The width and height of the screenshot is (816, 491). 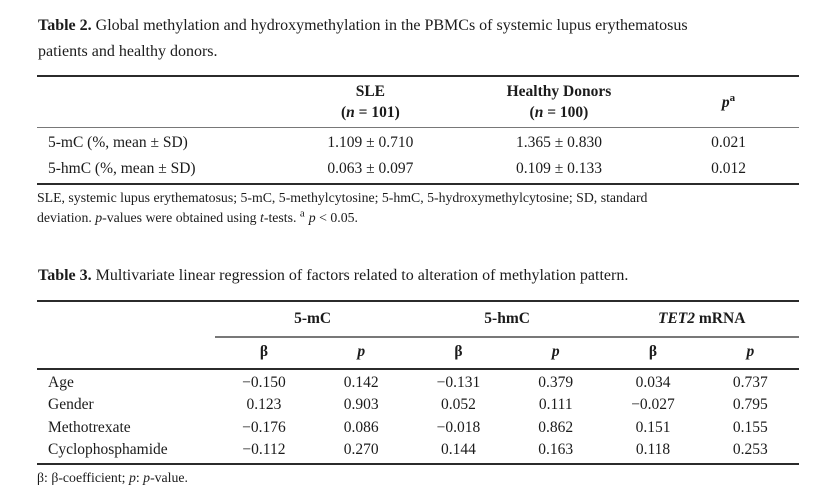 I want to click on table2-header-row: SLE (n = 101) Healthy Donors (n = 100) pa, so click(x=418, y=102).